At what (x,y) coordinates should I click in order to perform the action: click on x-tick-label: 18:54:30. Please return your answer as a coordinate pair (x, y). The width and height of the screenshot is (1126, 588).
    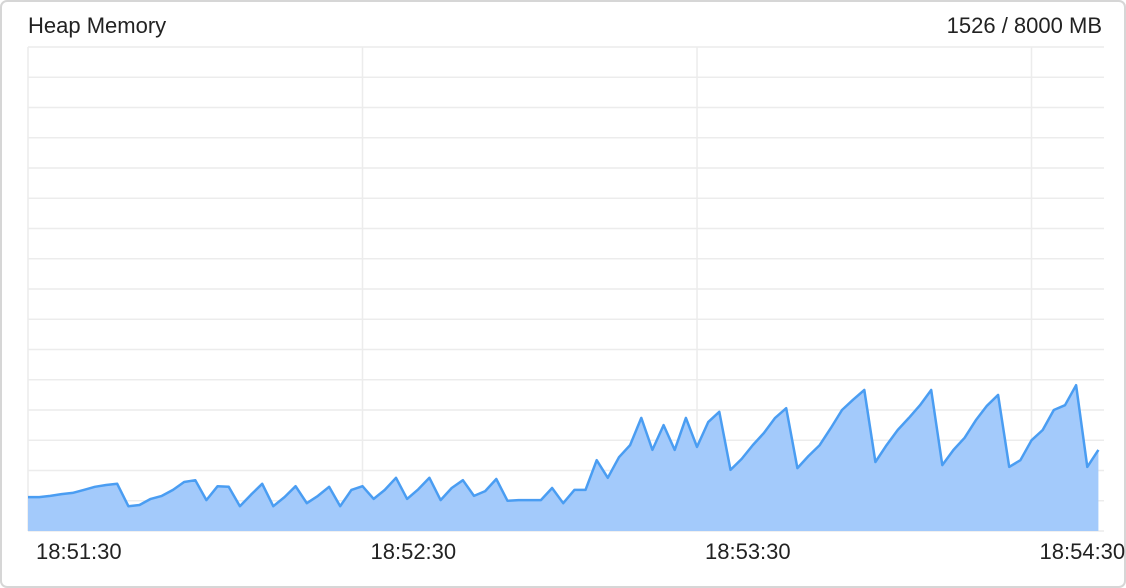
    Looking at the image, I should click on (1083, 551).